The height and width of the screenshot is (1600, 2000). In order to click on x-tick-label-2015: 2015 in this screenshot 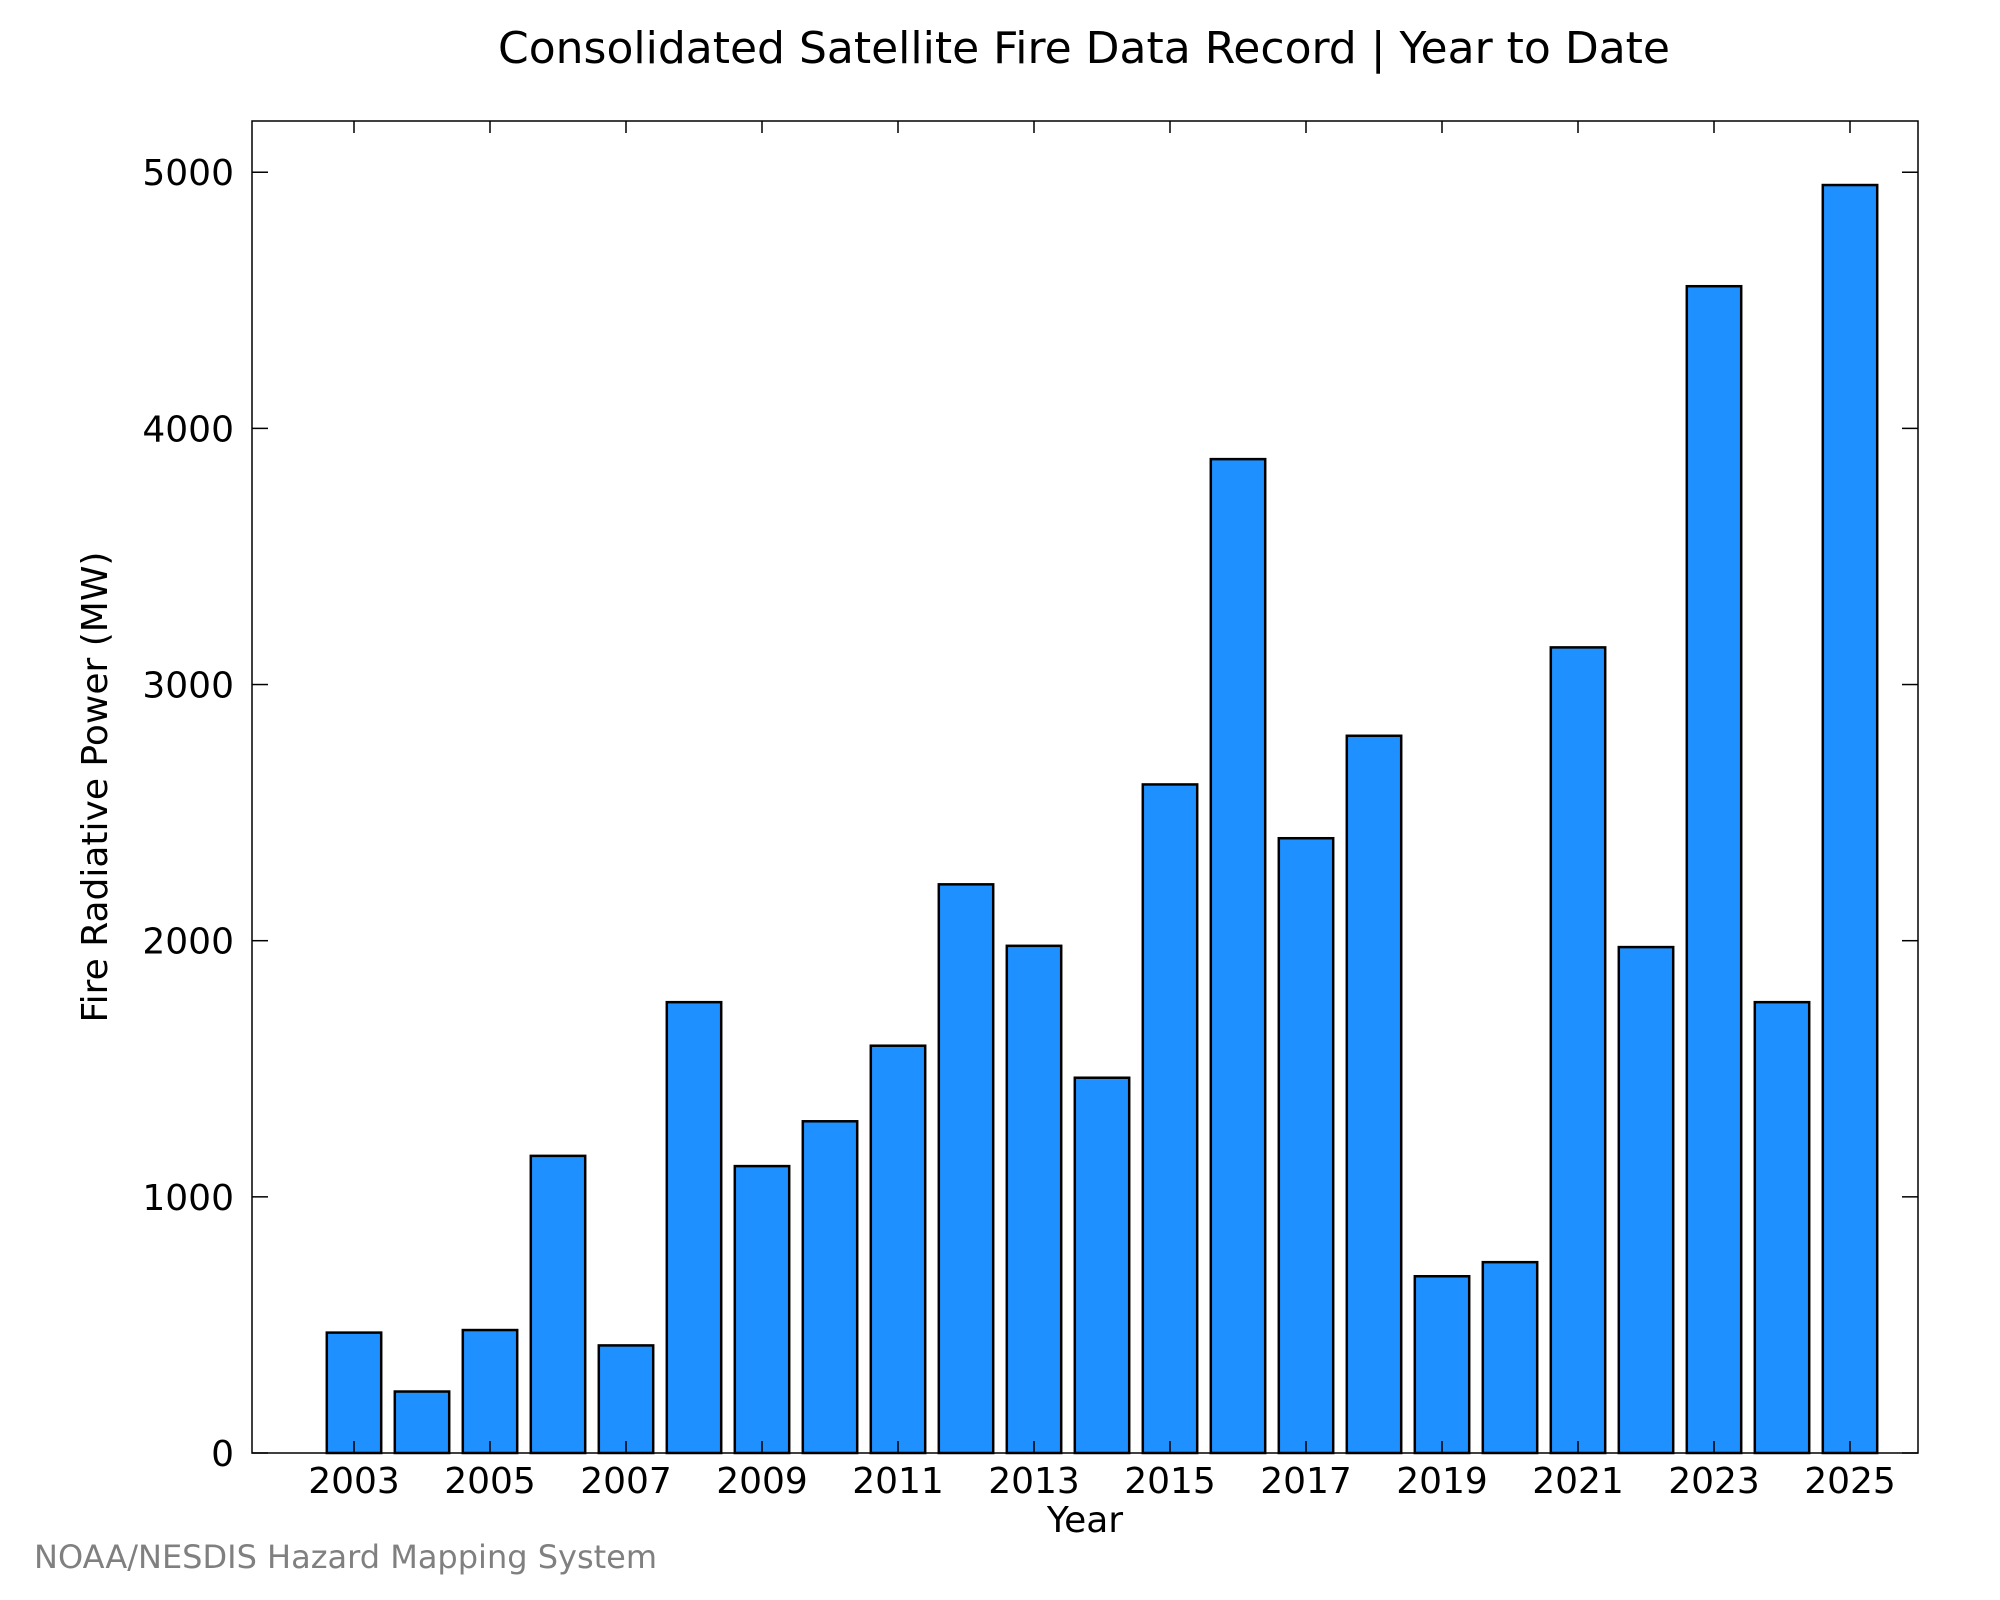, I will do `click(1170, 1481)`.